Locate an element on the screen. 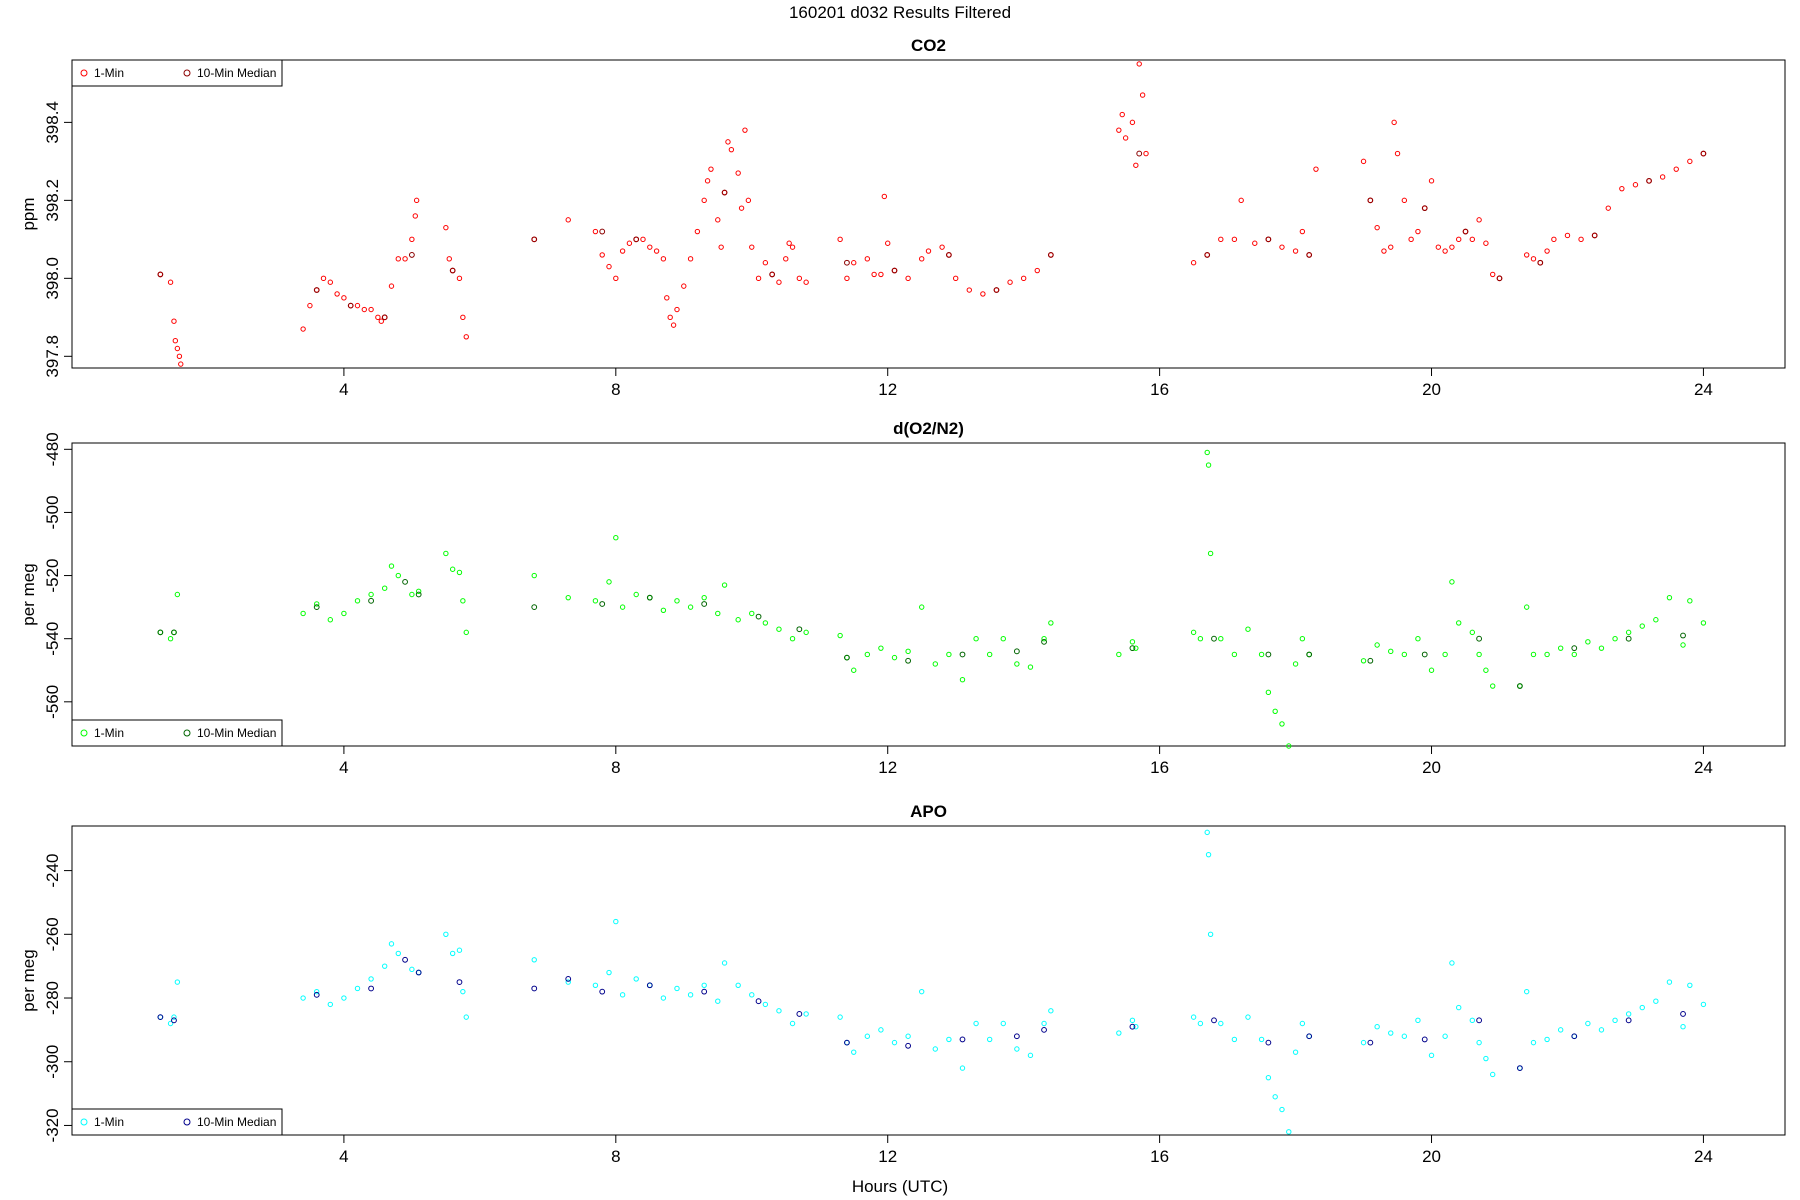  panel-title: d(O2/N2) is located at coordinates (928, 428).